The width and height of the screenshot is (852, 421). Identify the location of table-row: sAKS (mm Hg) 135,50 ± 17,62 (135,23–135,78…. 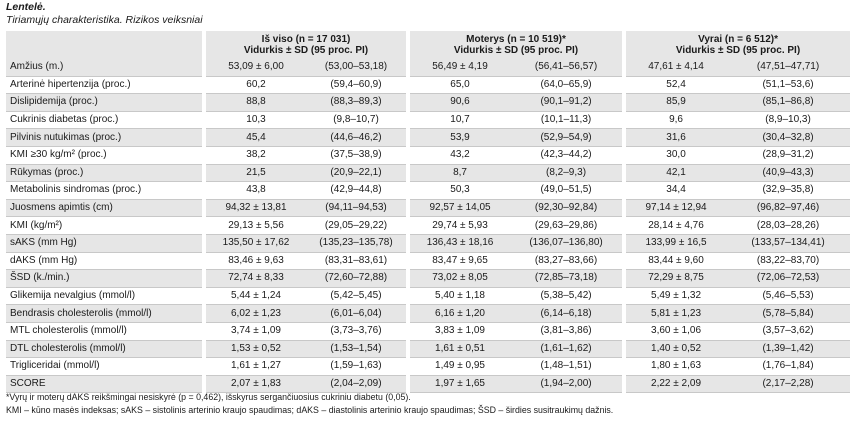
(428, 243).